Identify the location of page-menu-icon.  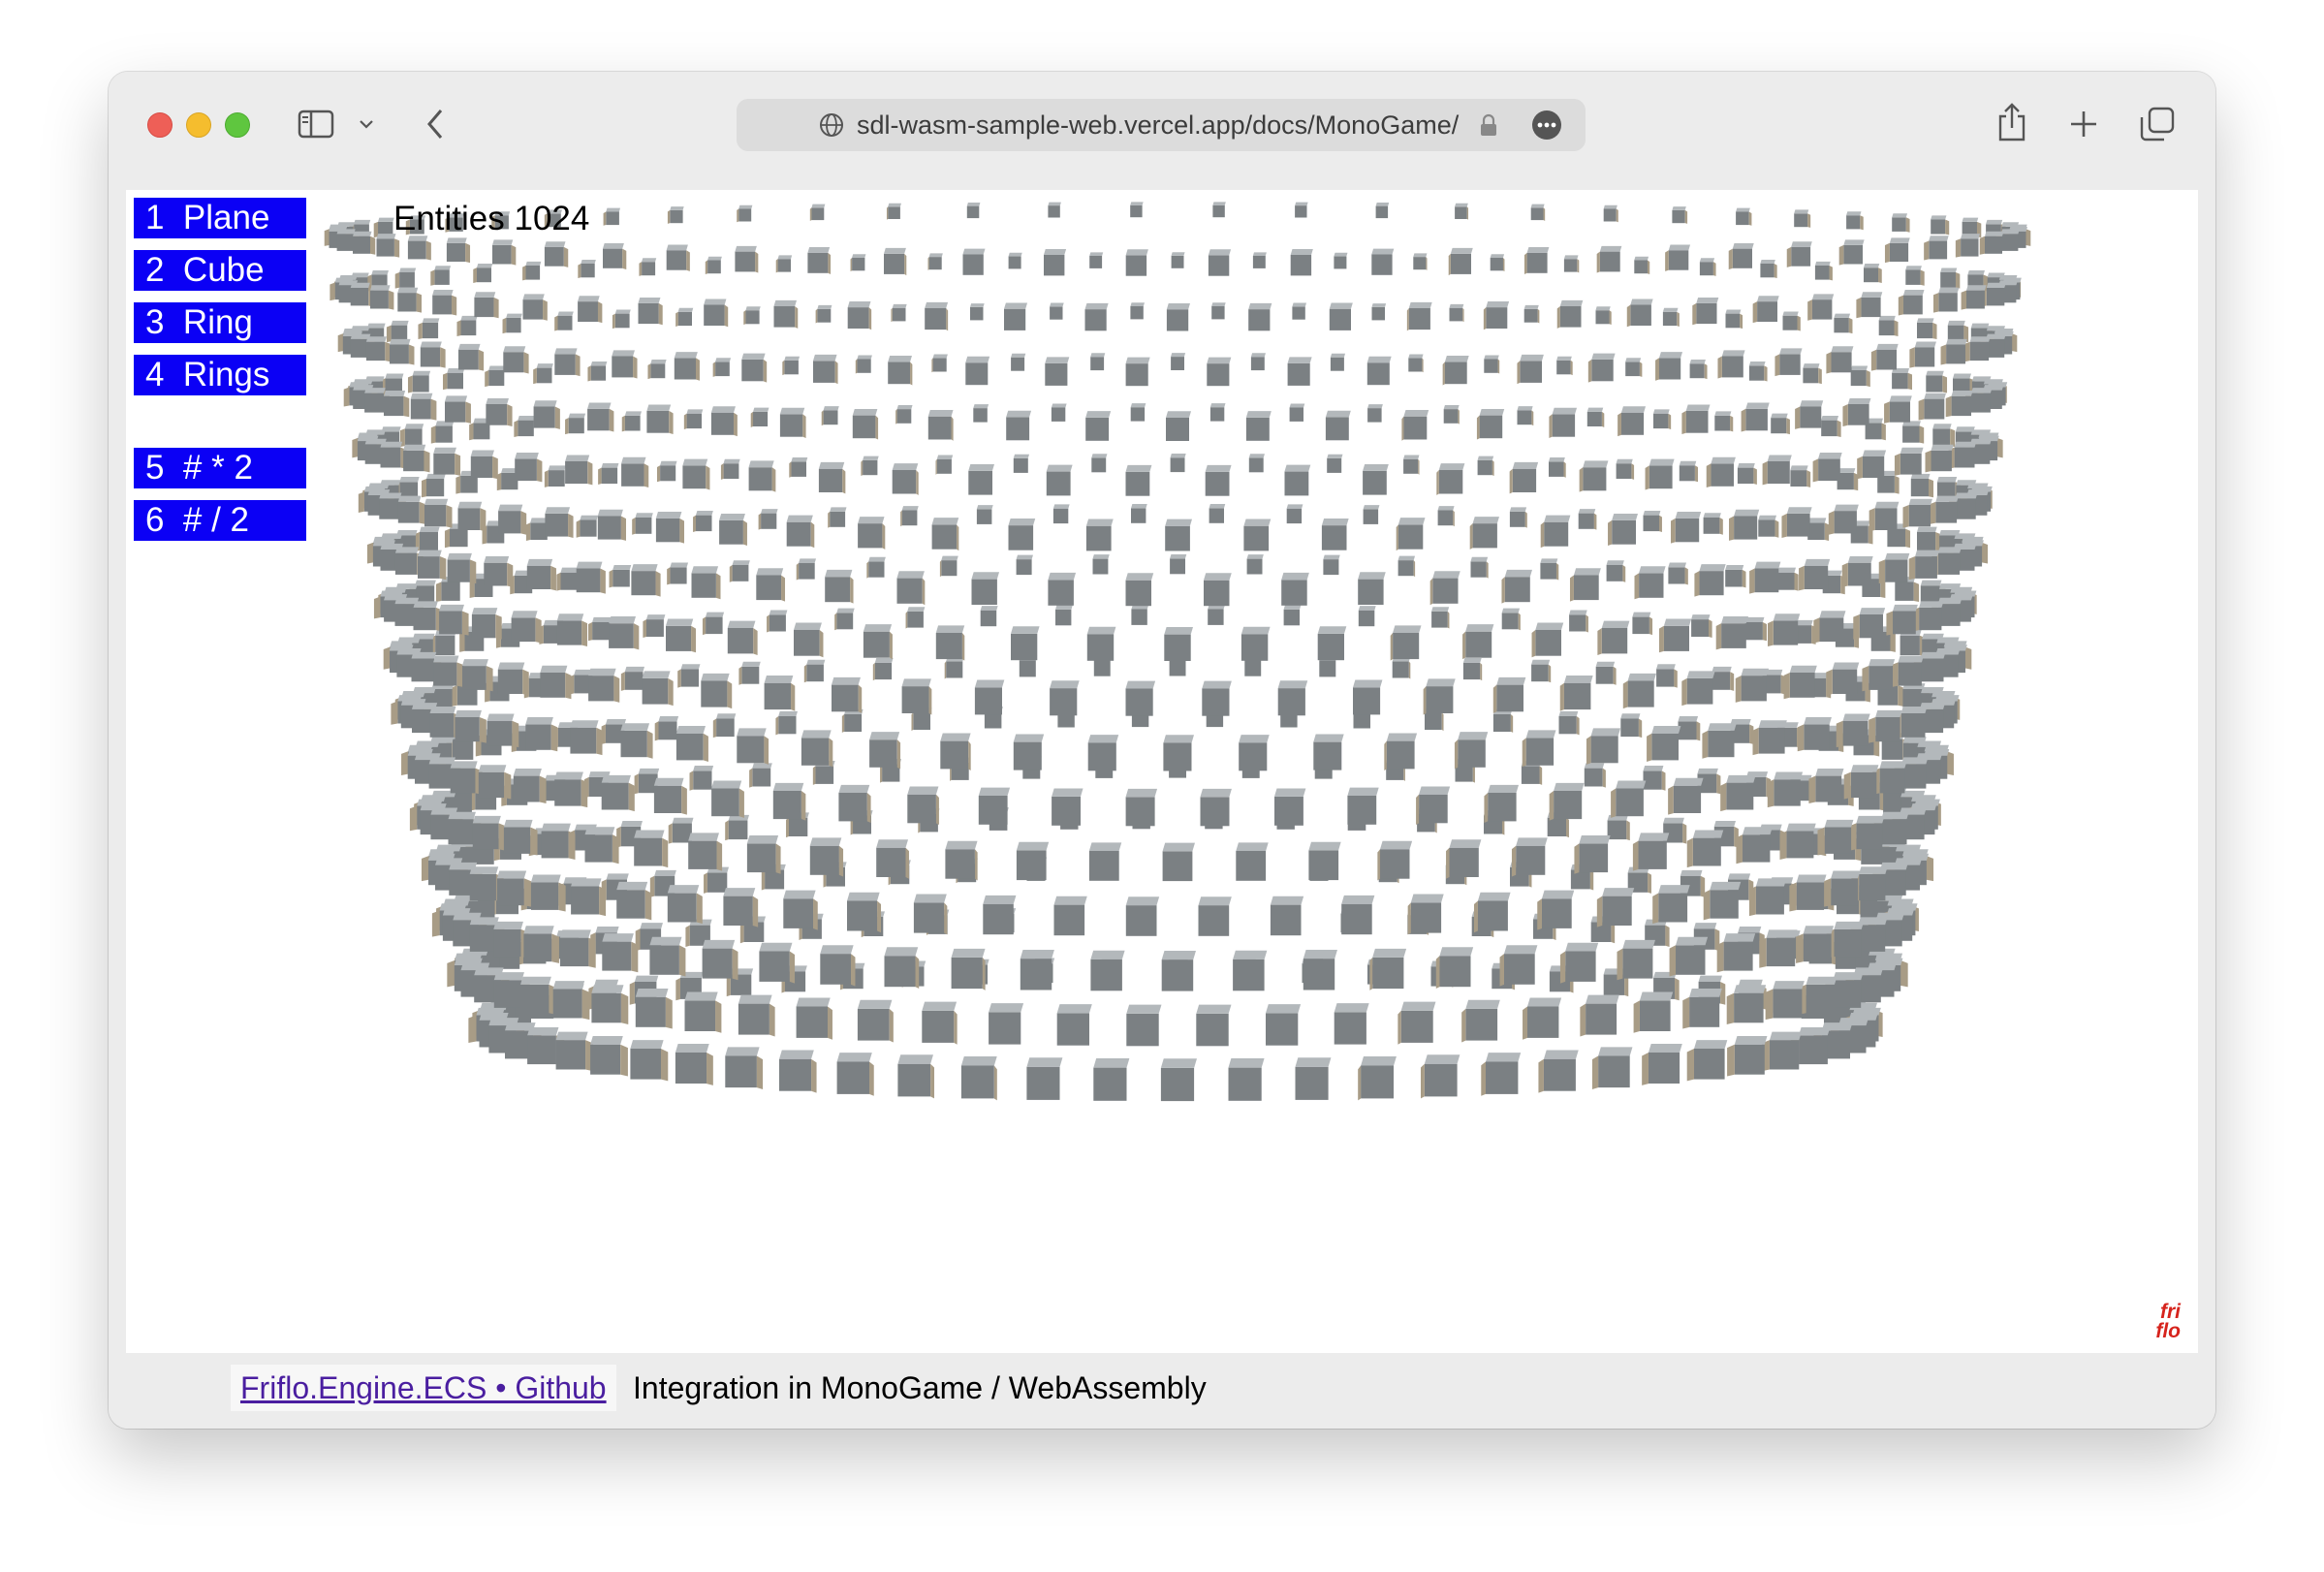
(1547, 126).